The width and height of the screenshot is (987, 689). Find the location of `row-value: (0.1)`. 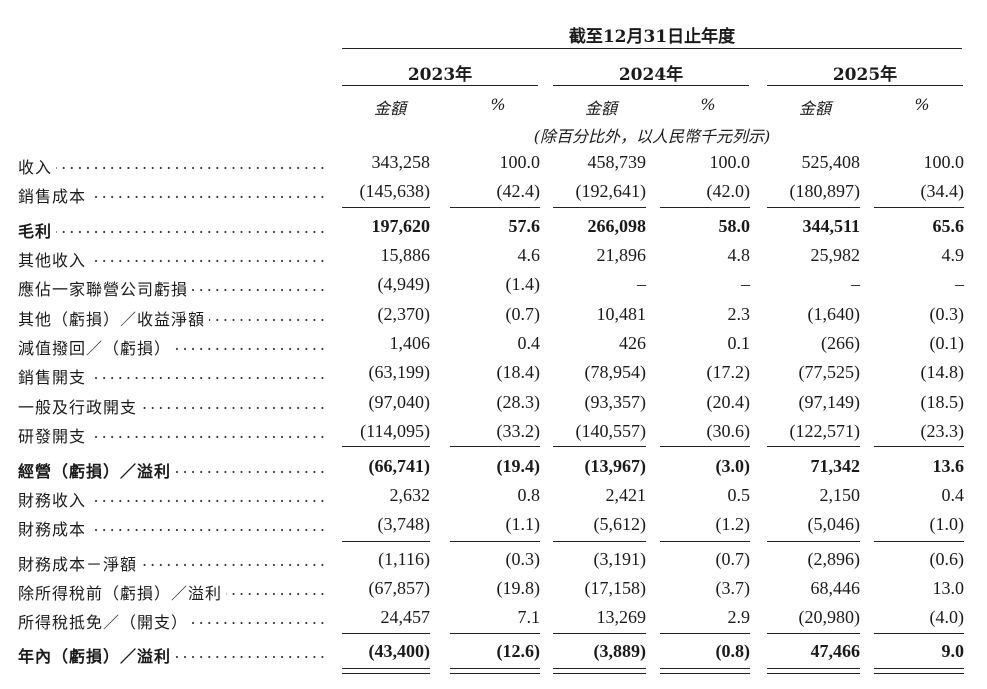

row-value: (0.1) is located at coordinates (947, 343).